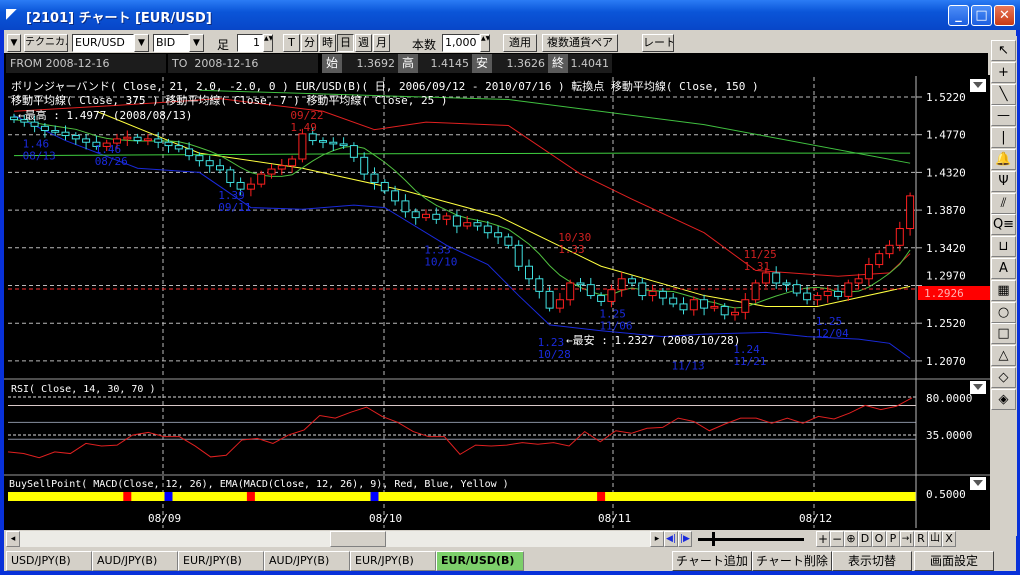  I want to click on zoom-icon: ⊕, so click(851, 539).